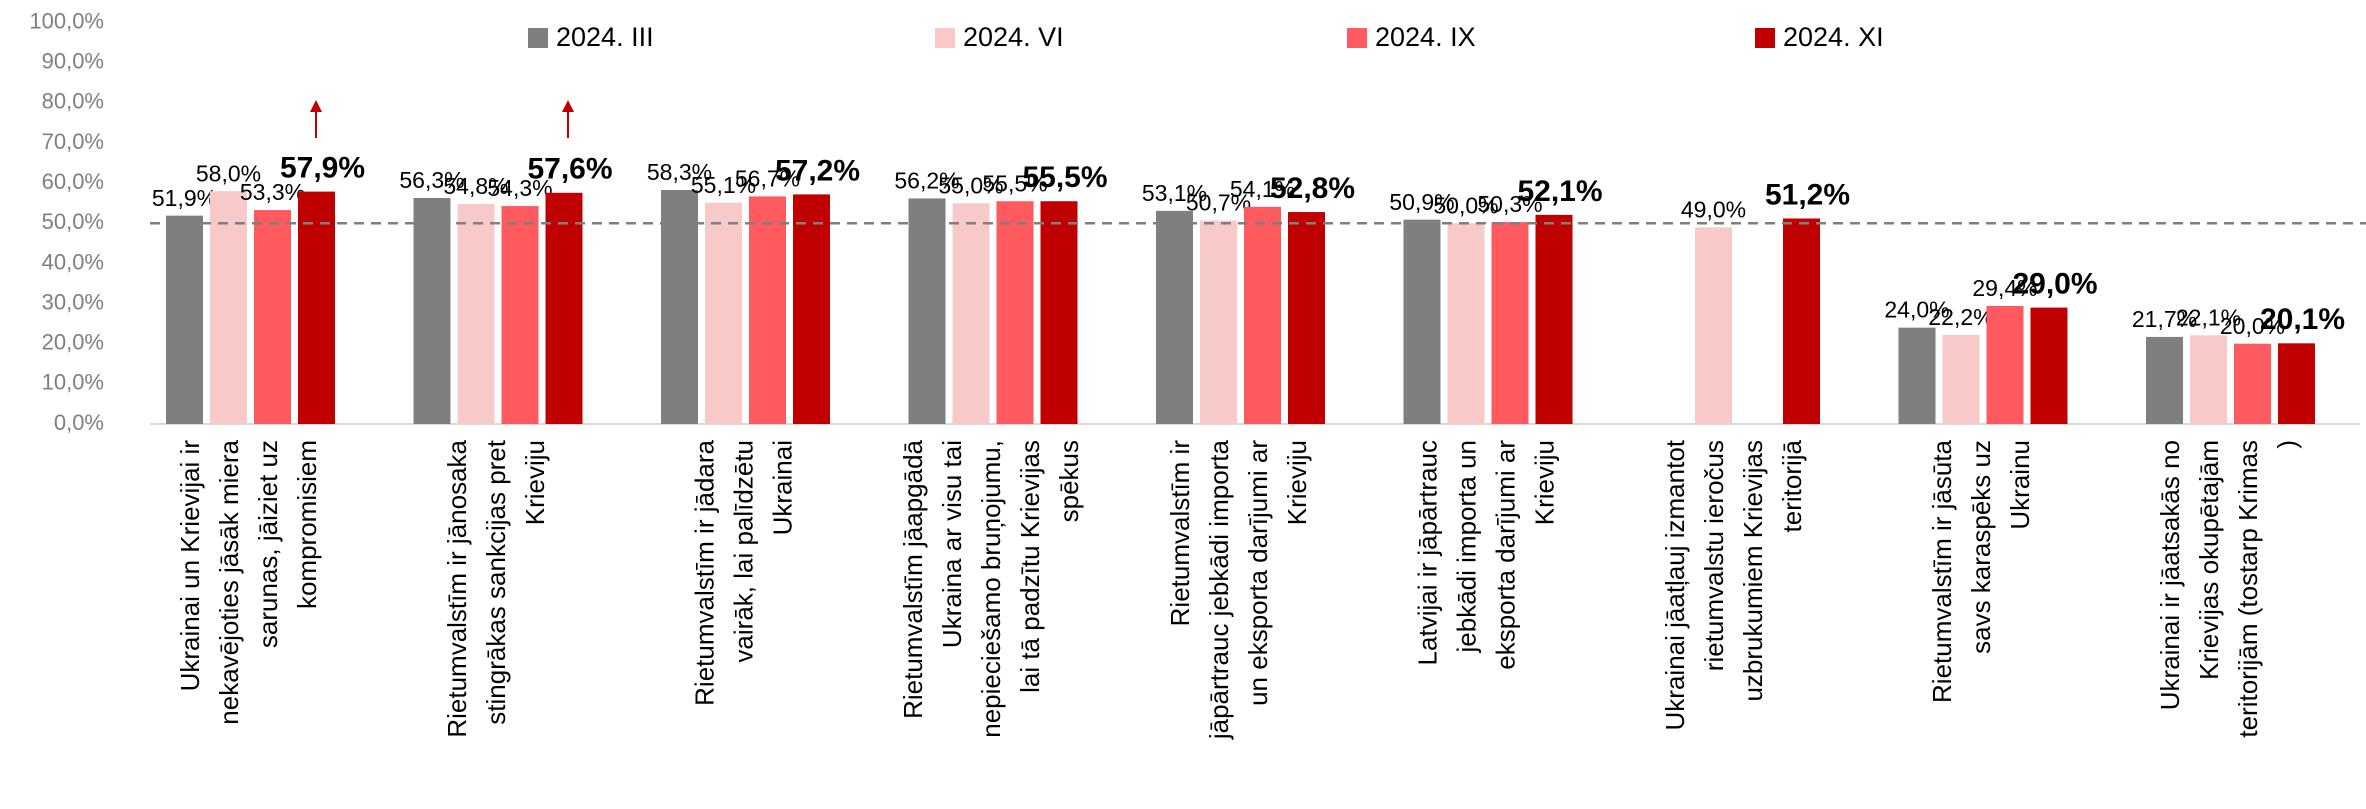 This screenshot has width=2366, height=809. What do you see at coordinates (1960, 317) in the screenshot?
I see `value-label: 22,2%` at bounding box center [1960, 317].